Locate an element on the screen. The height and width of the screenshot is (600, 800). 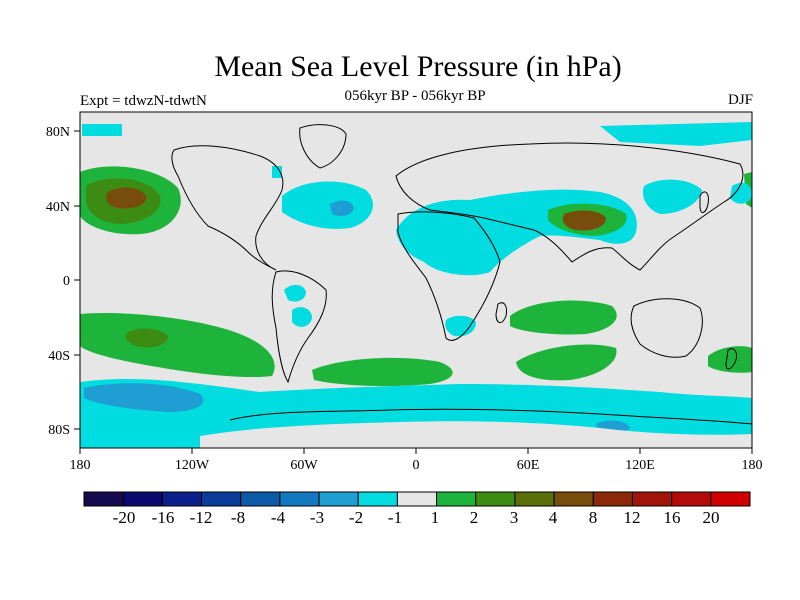
season-label: DJF is located at coordinates (740, 100).